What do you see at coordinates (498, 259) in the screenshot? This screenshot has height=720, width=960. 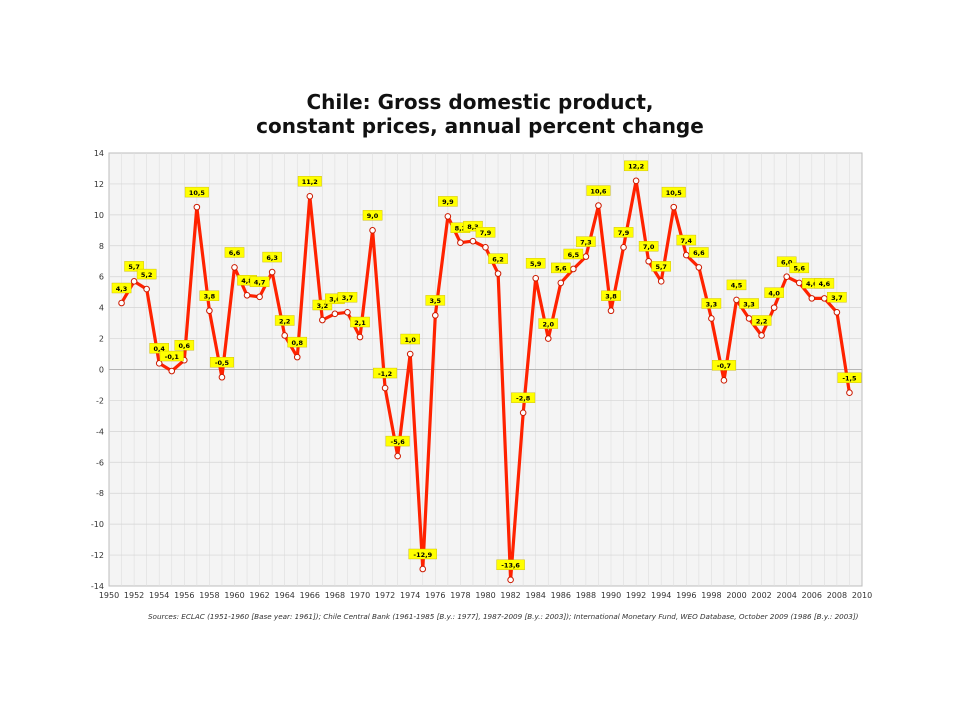 I see `data-label: 6,2` at bounding box center [498, 259].